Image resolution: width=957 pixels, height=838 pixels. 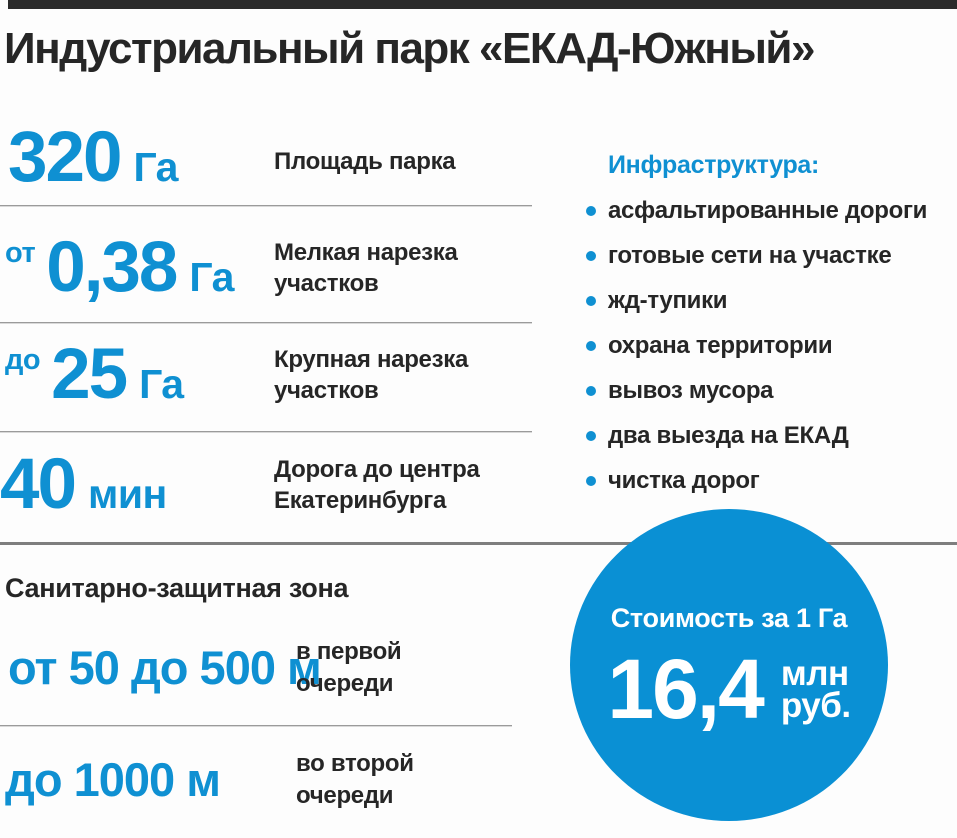 I want to click on stat-large-plots-value: до 25 Га, so click(x=94, y=374).